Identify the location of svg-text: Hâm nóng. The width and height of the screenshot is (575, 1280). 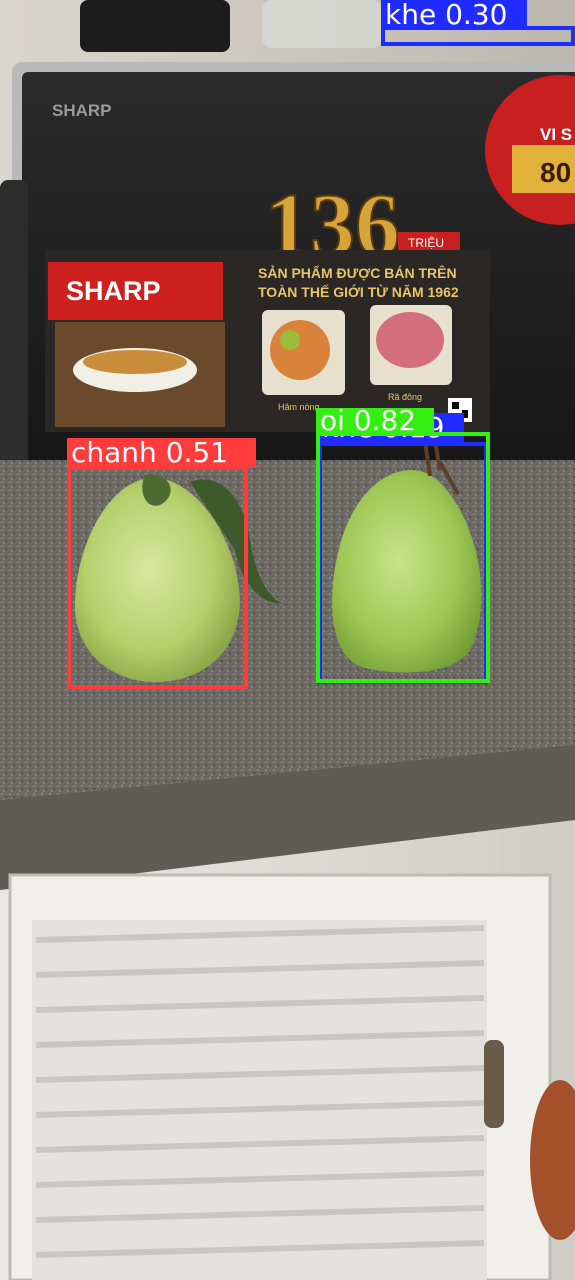
(299, 407).